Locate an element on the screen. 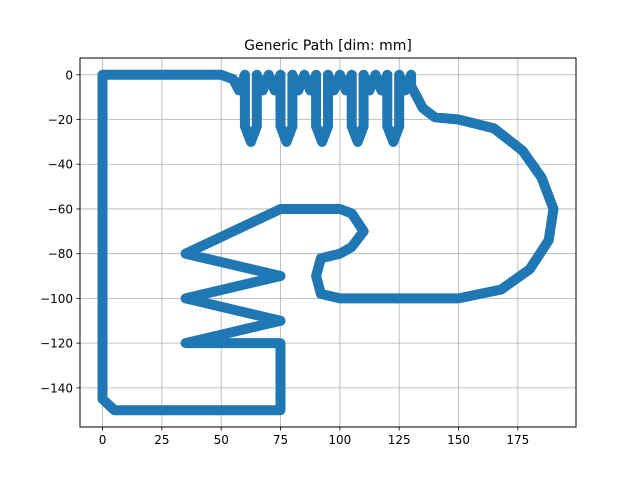 The height and width of the screenshot is (480, 640). x-tick-label: 175 is located at coordinates (517, 440).